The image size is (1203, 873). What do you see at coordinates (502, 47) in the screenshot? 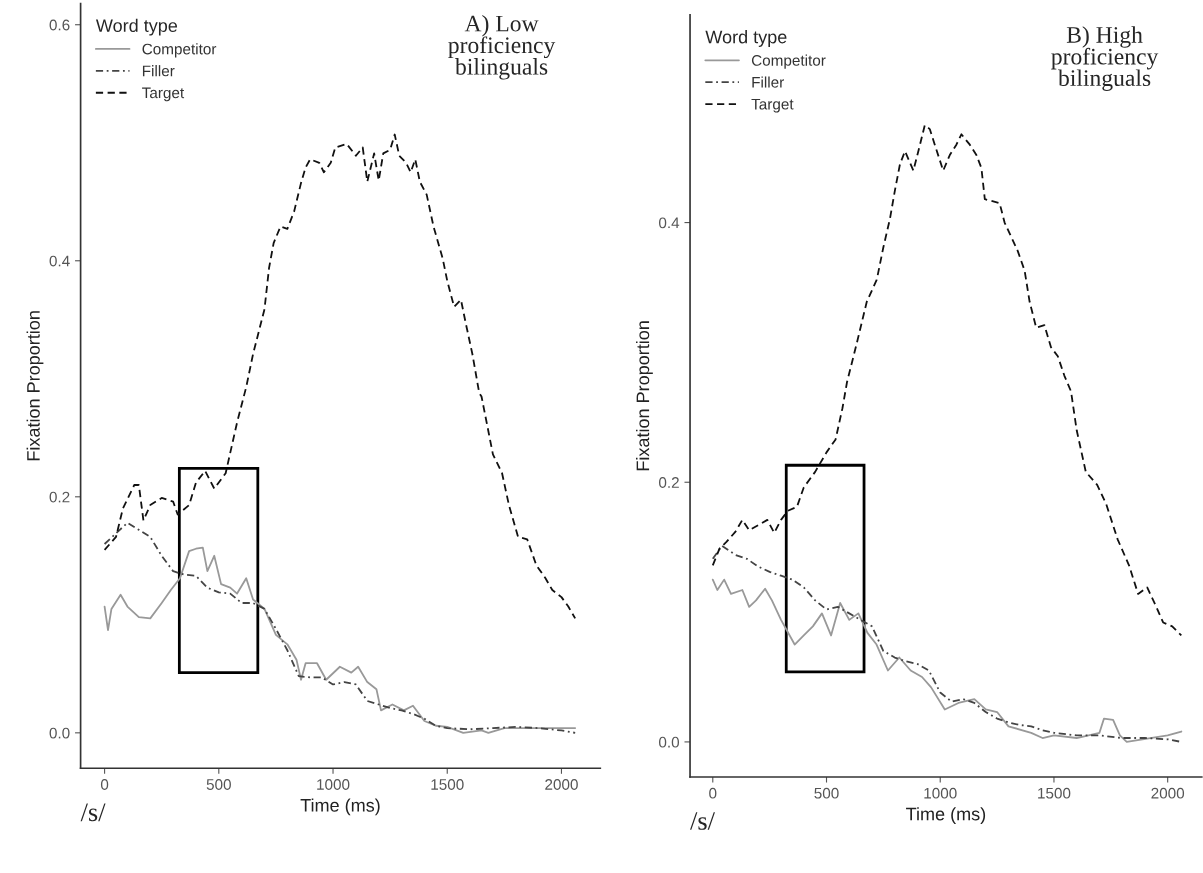
I see `text: A) Low proficiency bilinguals` at bounding box center [502, 47].